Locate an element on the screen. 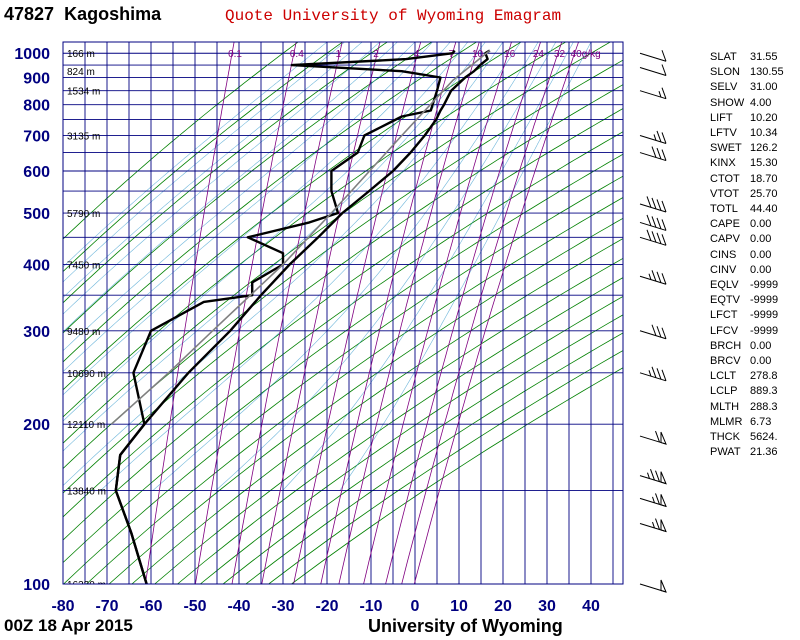  pressure-tick-label: 500 is located at coordinates (36, 214).